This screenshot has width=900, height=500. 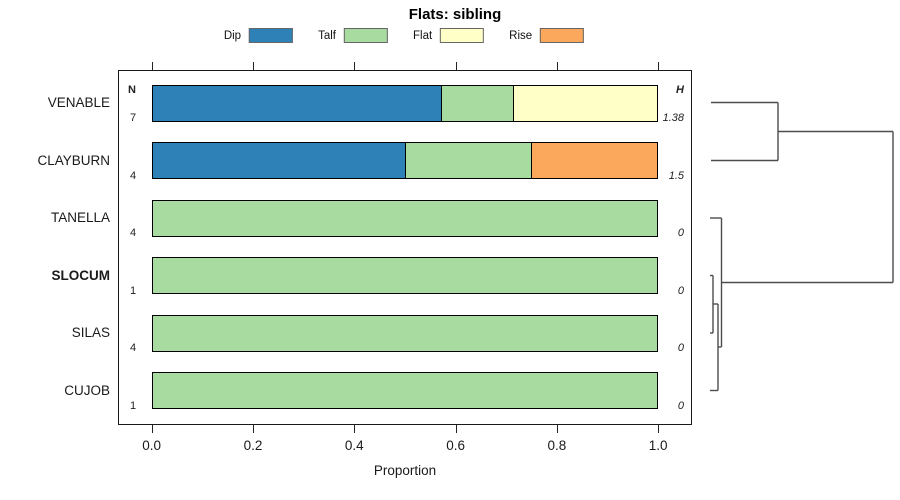 What do you see at coordinates (462, 35) in the screenshot?
I see `legend-swatch-flat-icon` at bounding box center [462, 35].